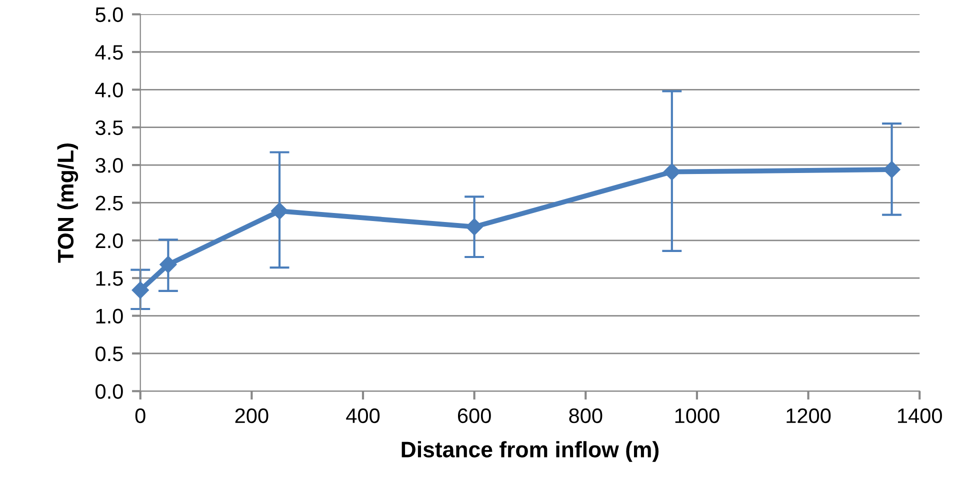  Describe the element at coordinates (697, 416) in the screenshot. I see `x-tick-label: 1000` at that location.